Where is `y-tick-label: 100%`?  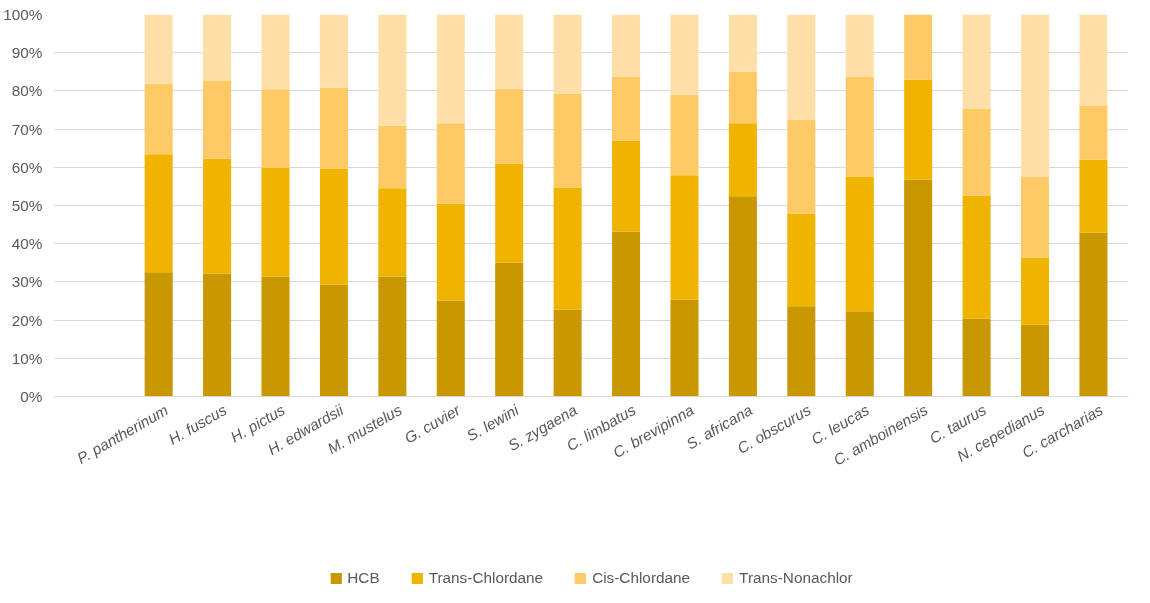
y-tick-label: 100% is located at coordinates (23, 14).